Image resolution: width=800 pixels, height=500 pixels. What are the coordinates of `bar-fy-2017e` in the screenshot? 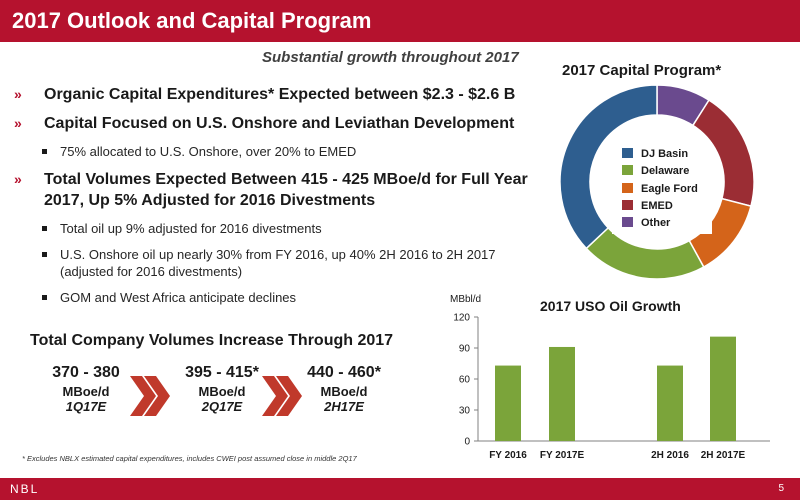 It's located at (562, 393).